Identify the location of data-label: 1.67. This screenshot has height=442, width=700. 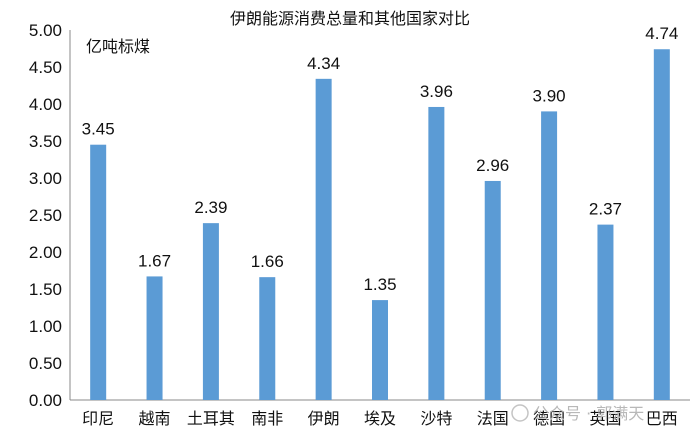
(154, 260).